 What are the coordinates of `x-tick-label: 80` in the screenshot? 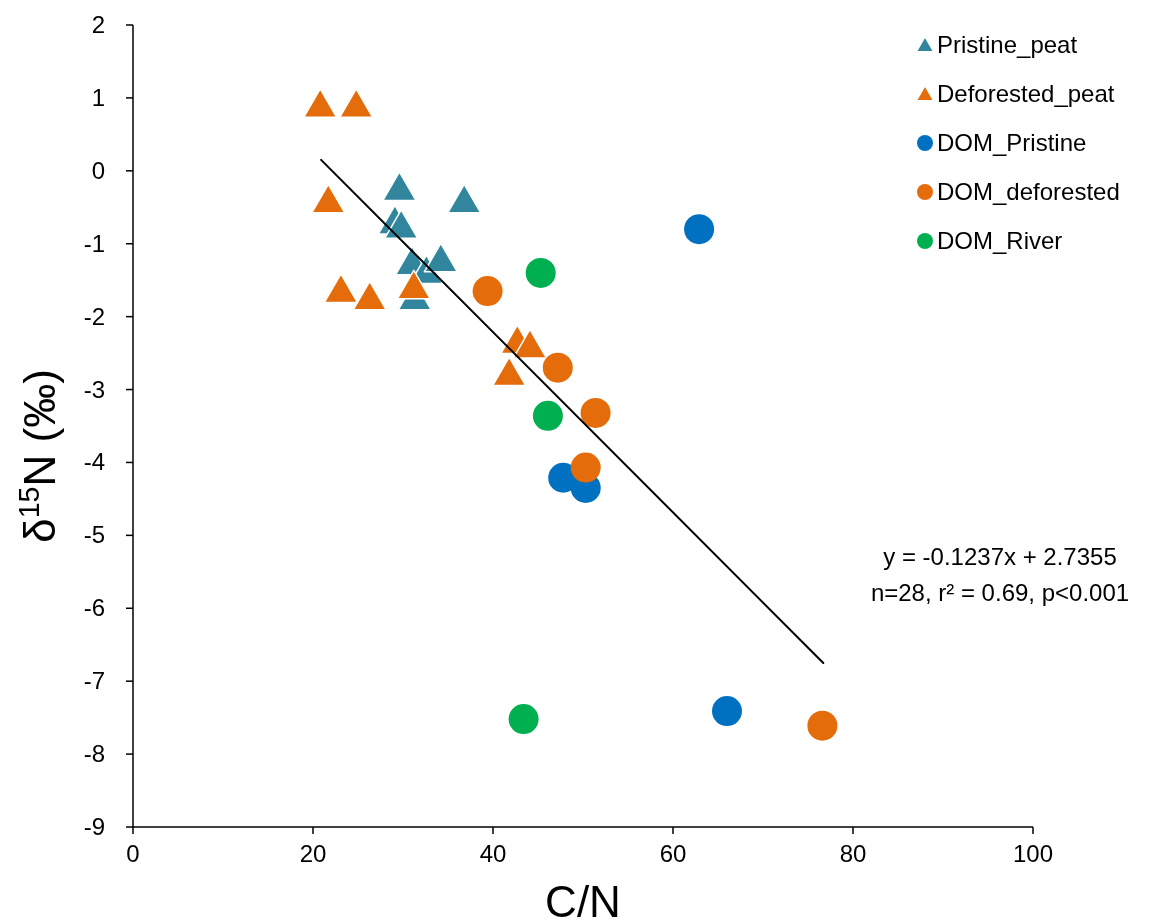 It's located at (853, 853).